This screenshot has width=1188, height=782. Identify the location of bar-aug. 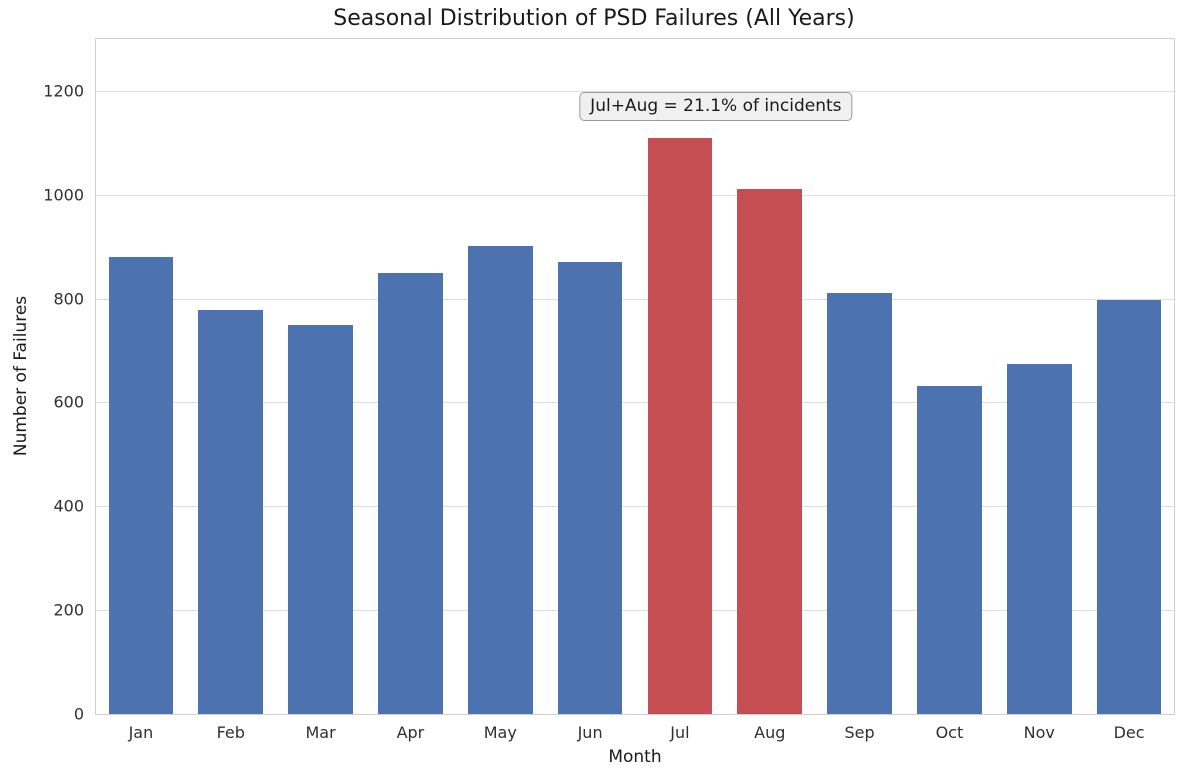
(770, 451).